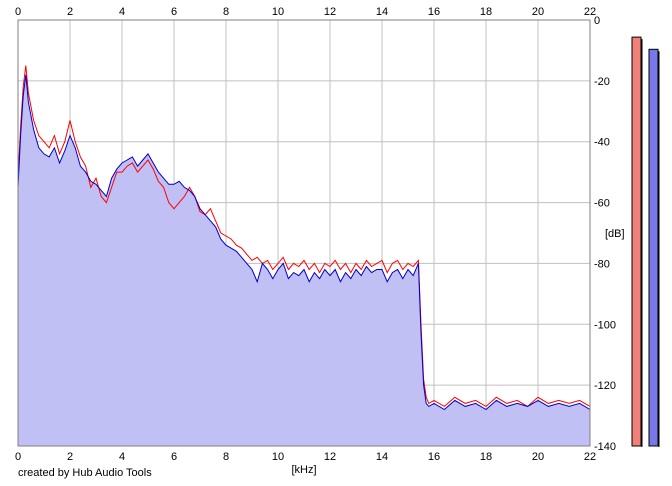 This screenshot has width=672, height=486. Describe the element at coordinates (597, 21) in the screenshot. I see `y-tick-label: 0` at that location.